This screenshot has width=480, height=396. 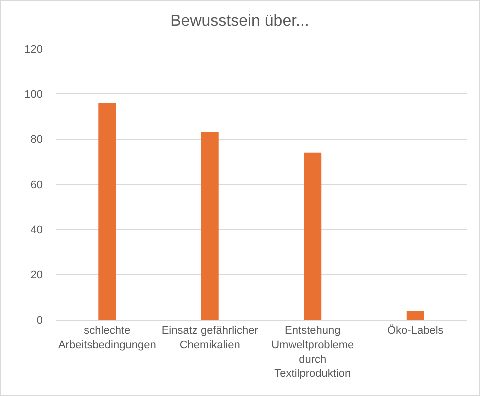 I want to click on y-tick-label: 0, so click(x=39, y=320).